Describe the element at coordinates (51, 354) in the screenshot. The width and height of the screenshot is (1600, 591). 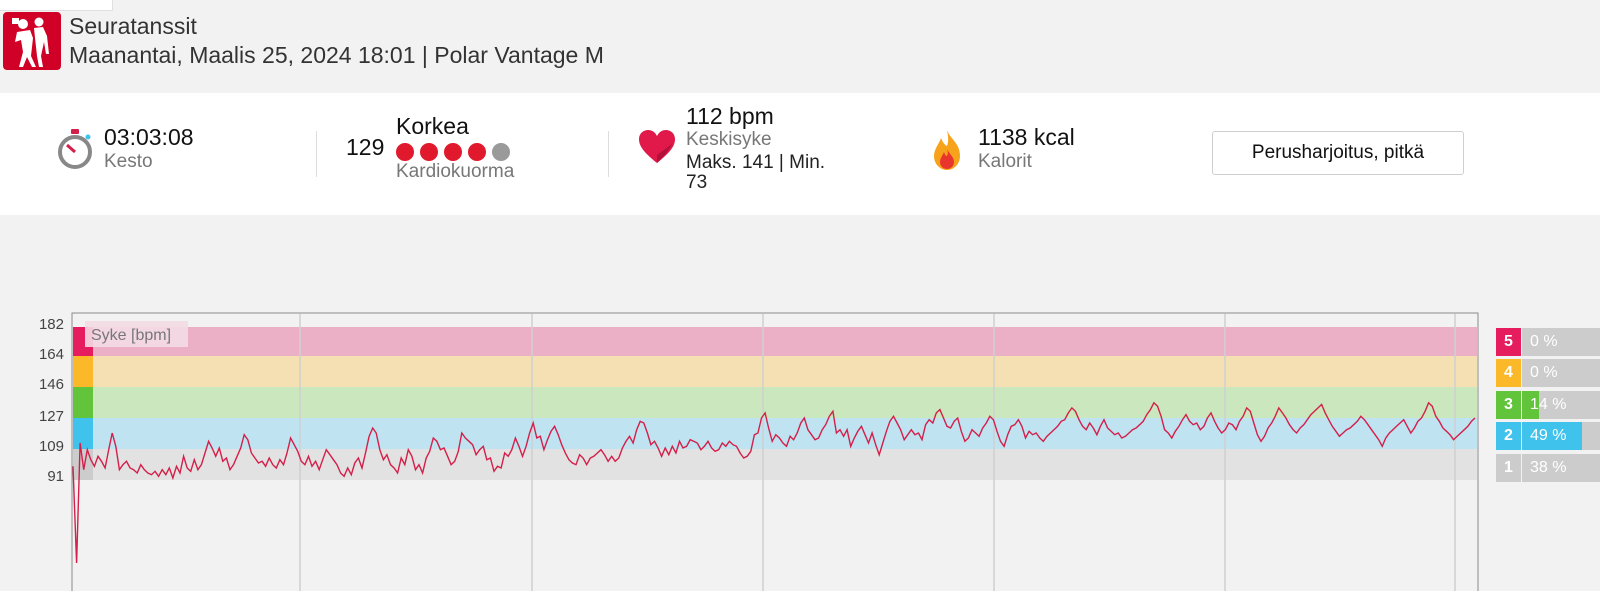
I see `y-tick-label: 164` at that location.